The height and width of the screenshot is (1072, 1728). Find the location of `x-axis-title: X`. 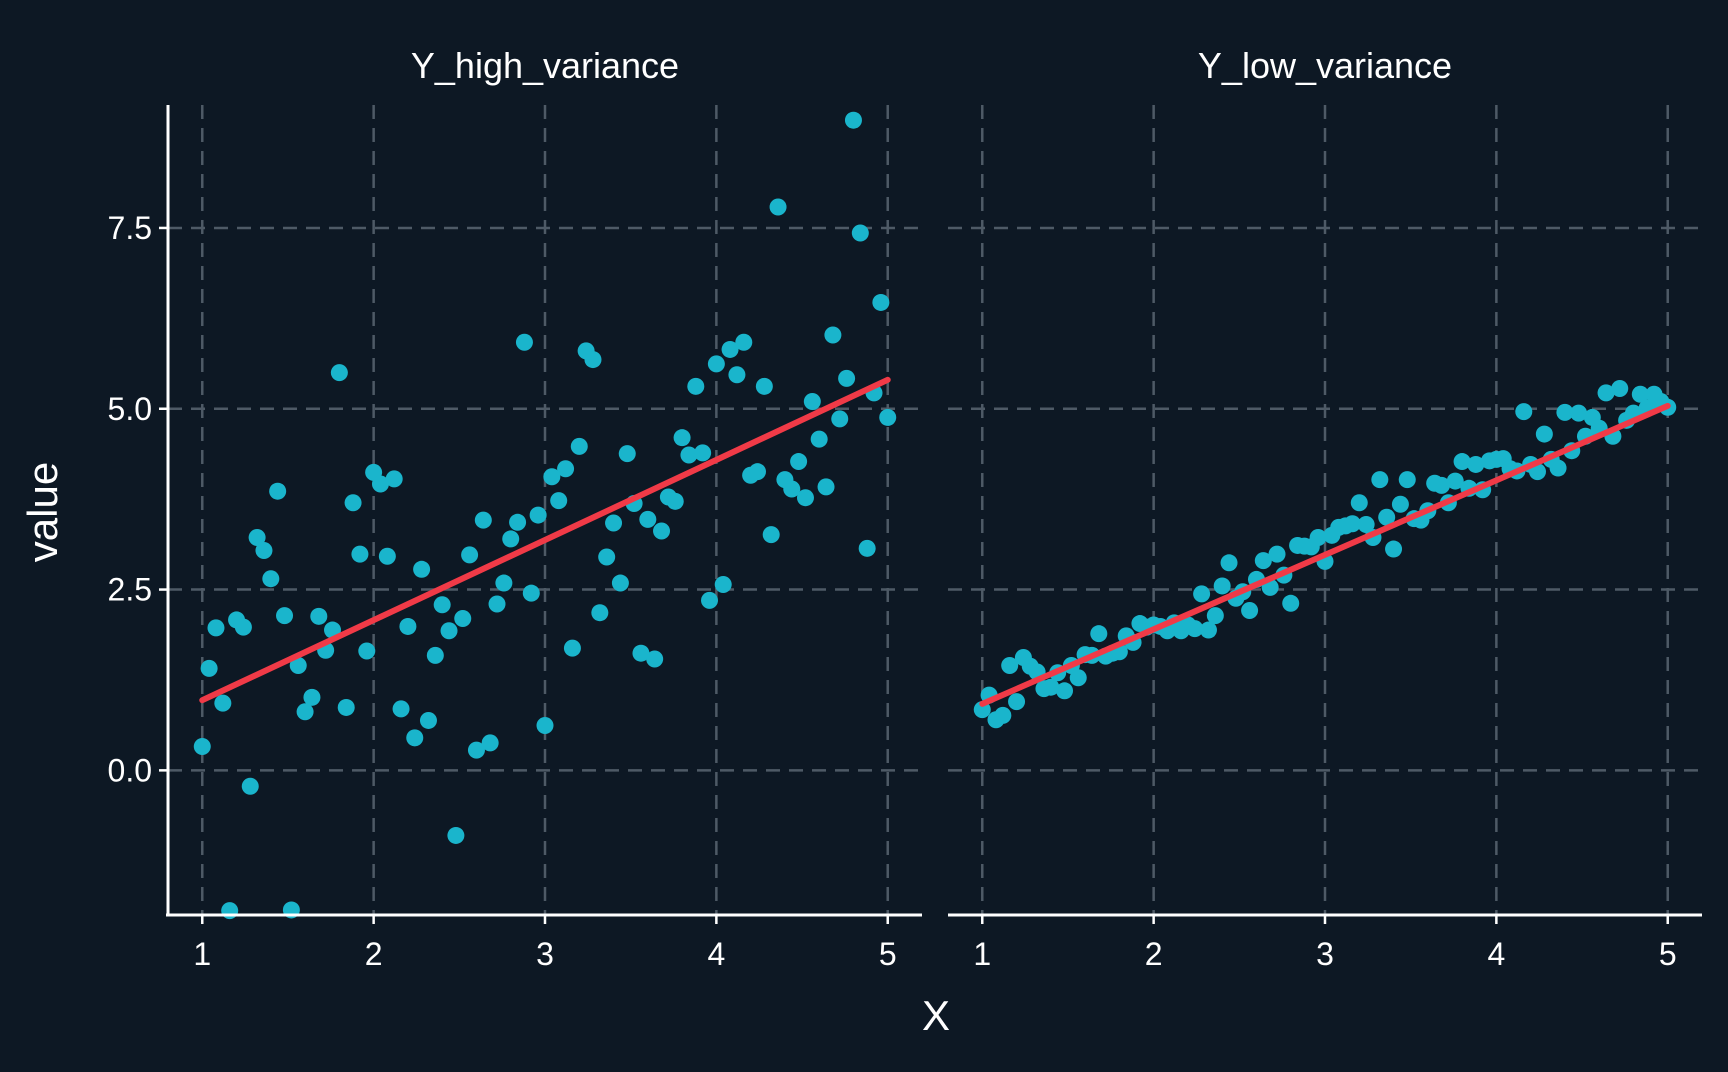

x-axis-title: X is located at coordinates (936, 1015).